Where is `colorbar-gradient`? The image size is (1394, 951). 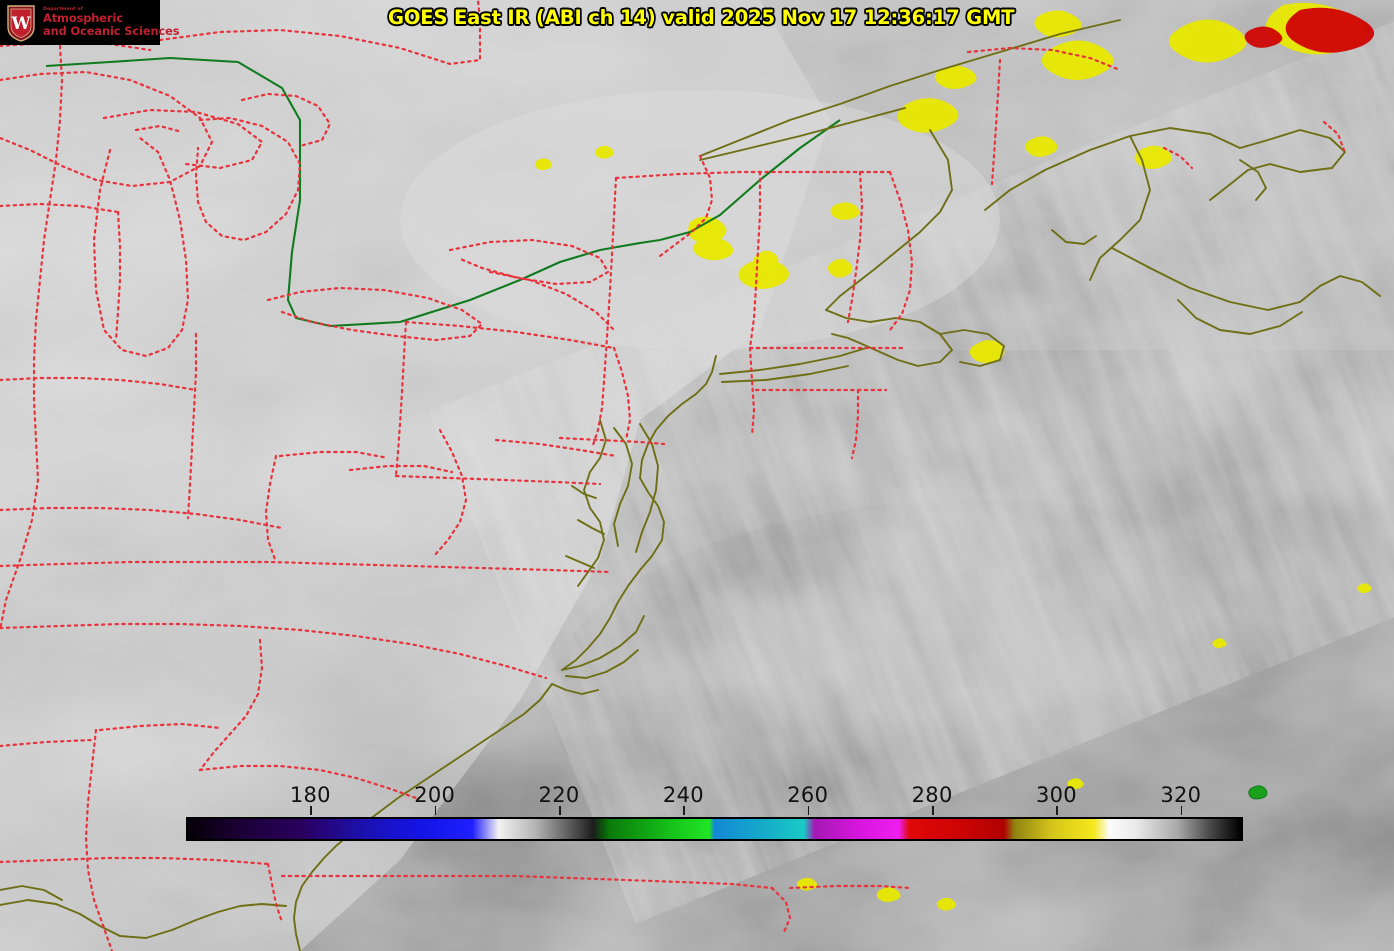
colorbar-gradient is located at coordinates (714, 829).